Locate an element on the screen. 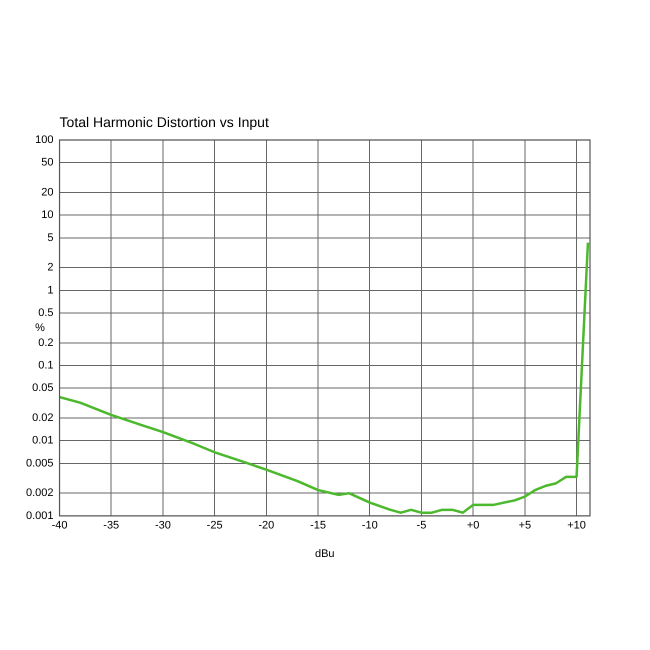  x-tick-label: +5 is located at coordinates (525, 525).